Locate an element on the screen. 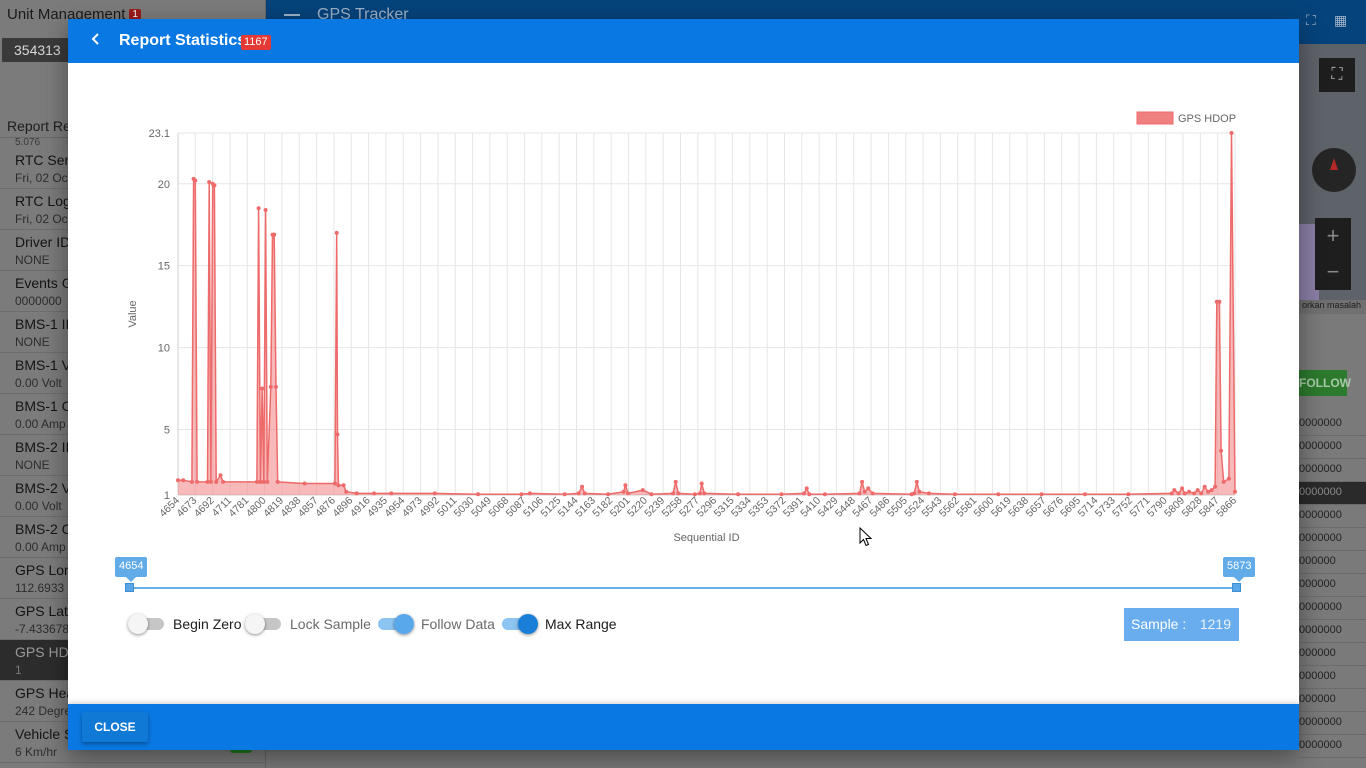 Image resolution: width=1366 pixels, height=768 pixels. map-fullscreen-icon: ⛶ is located at coordinates (1337, 75).